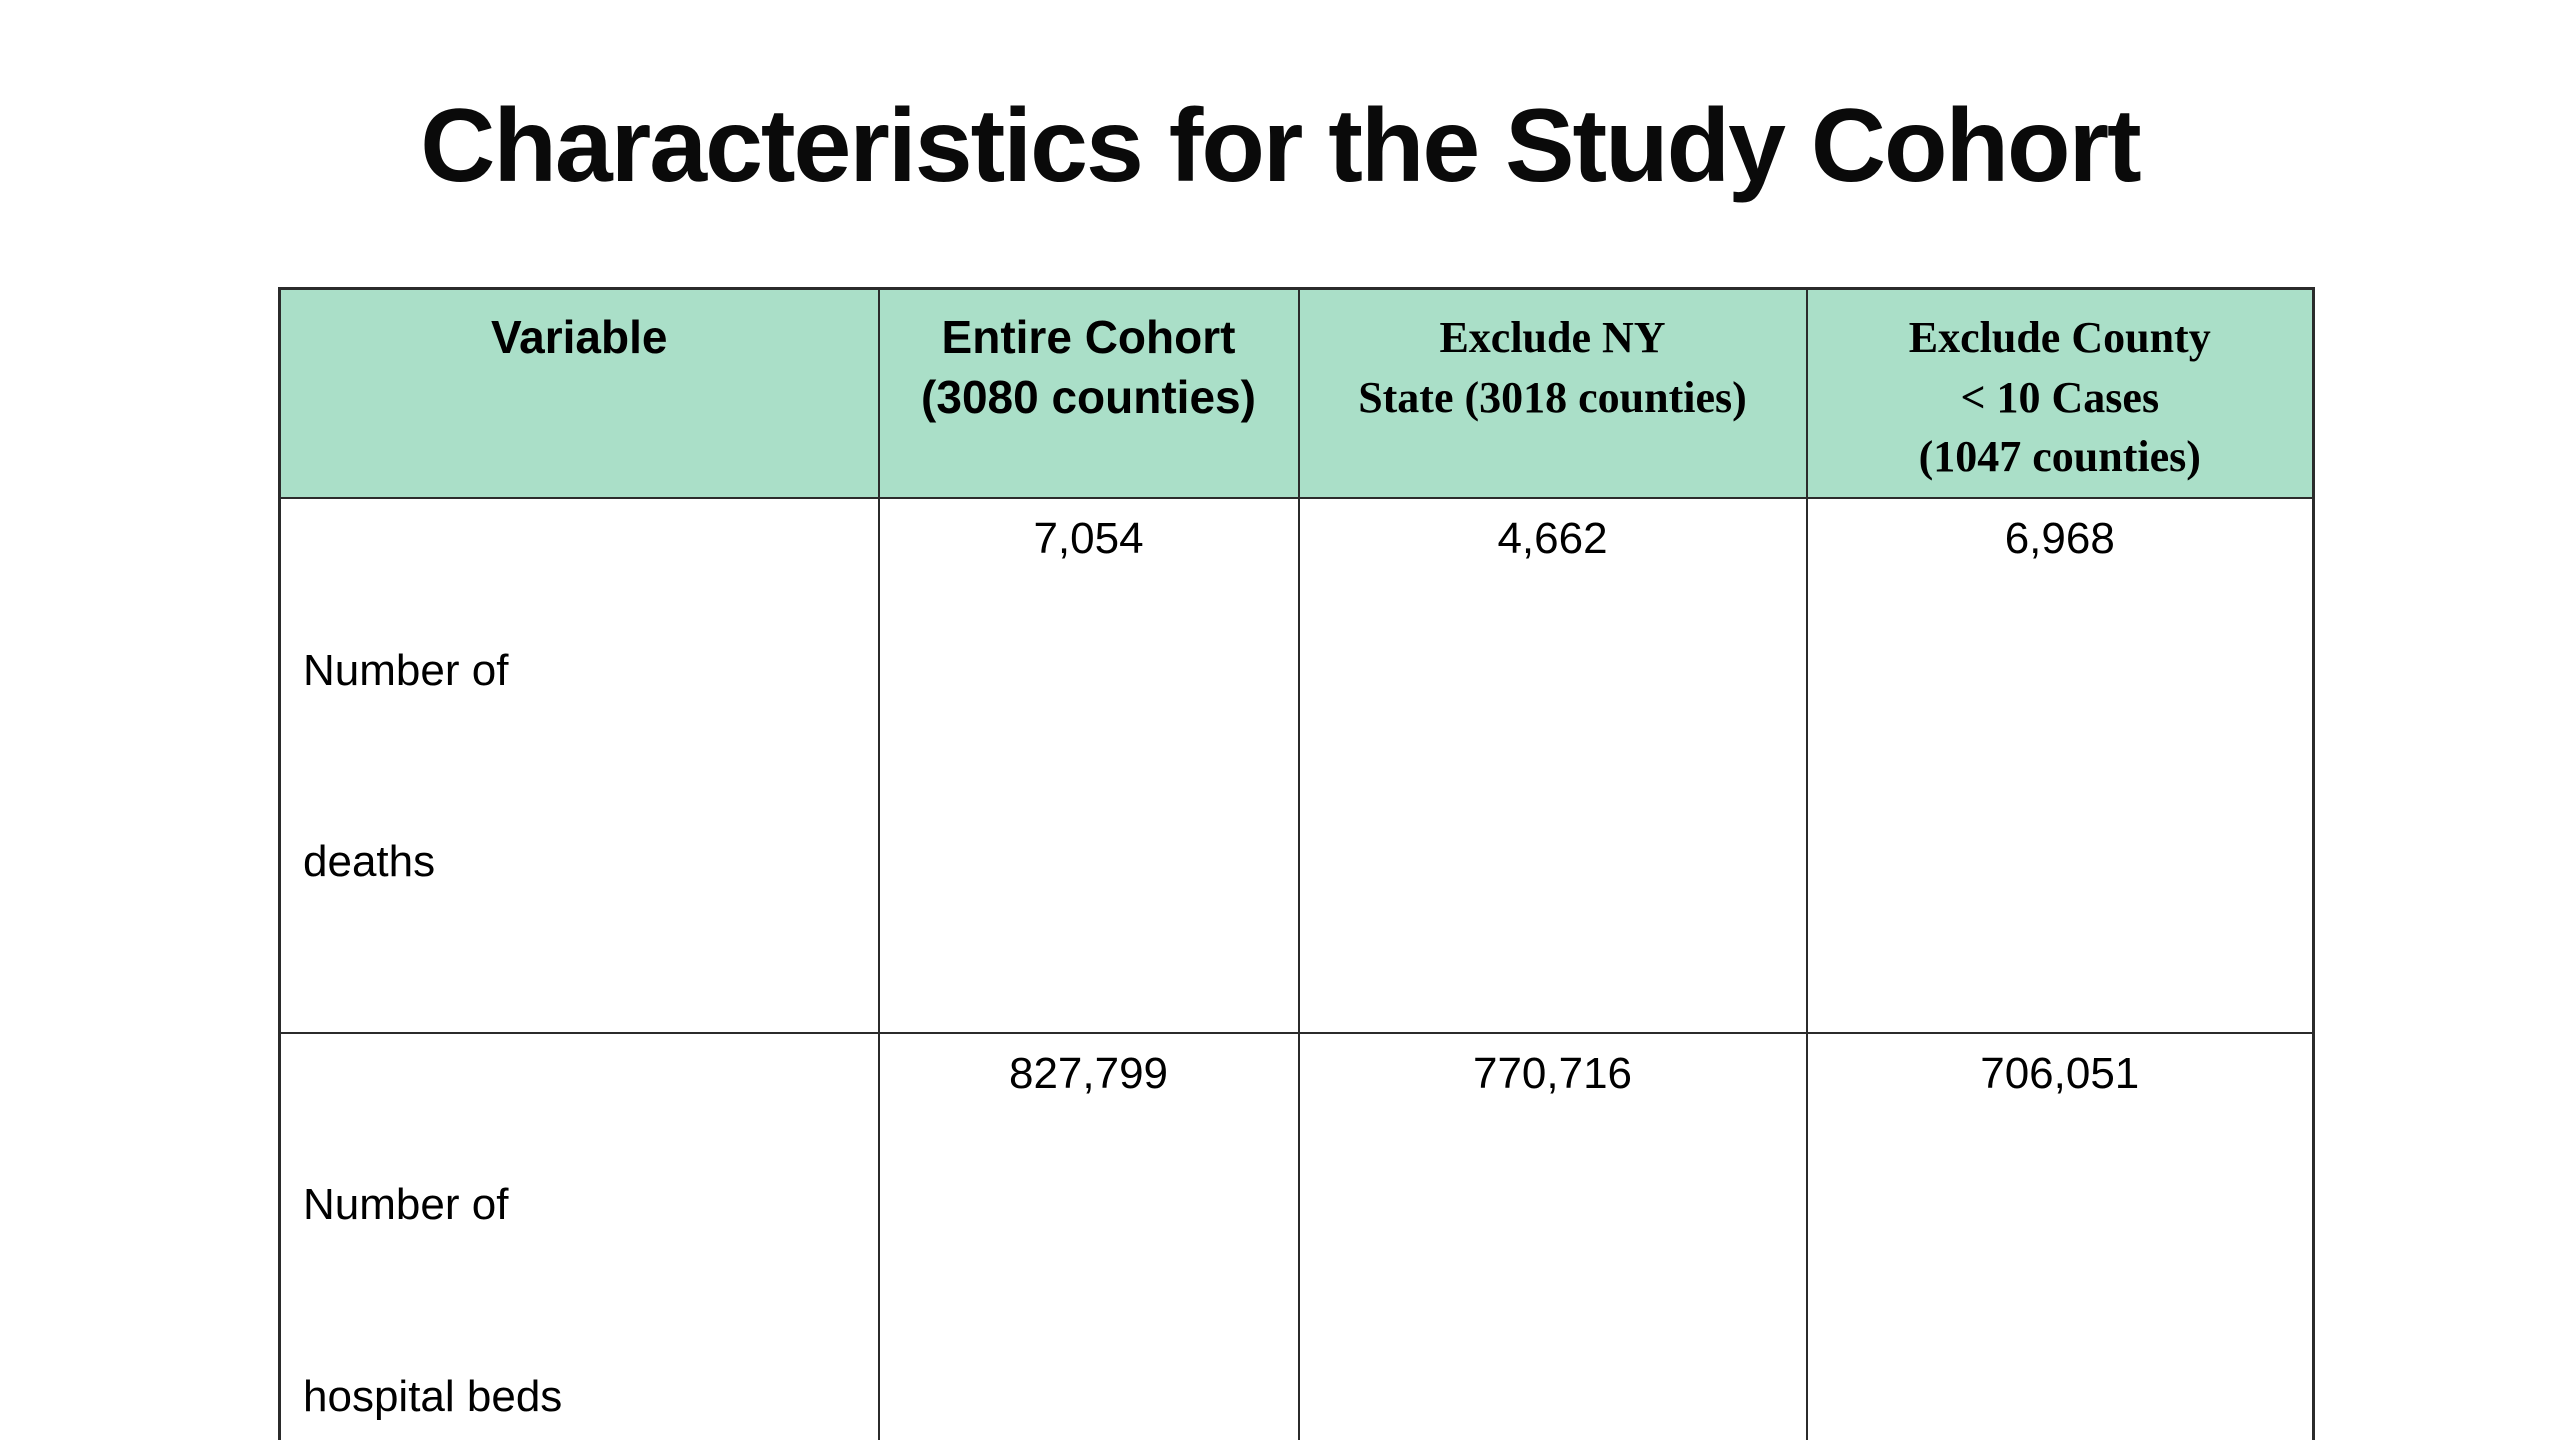 Image resolution: width=2560 pixels, height=1440 pixels. What do you see at coordinates (2060, 397) in the screenshot?
I see `header-line: < 10 Cases` at bounding box center [2060, 397].